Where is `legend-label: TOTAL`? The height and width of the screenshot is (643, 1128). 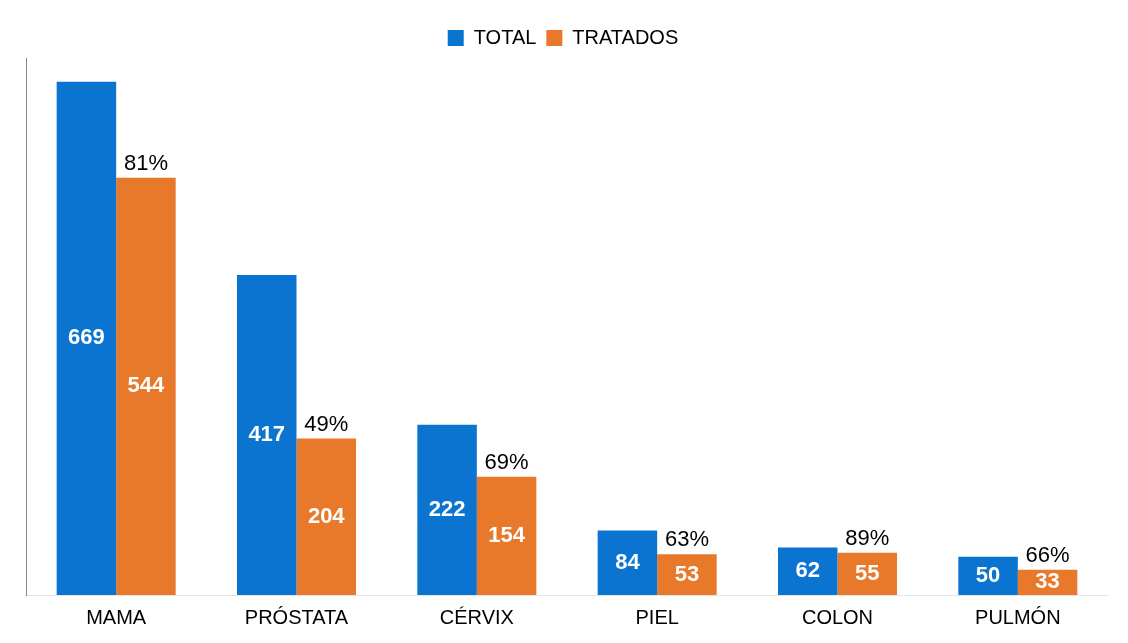 legend-label: TOTAL is located at coordinates (505, 36).